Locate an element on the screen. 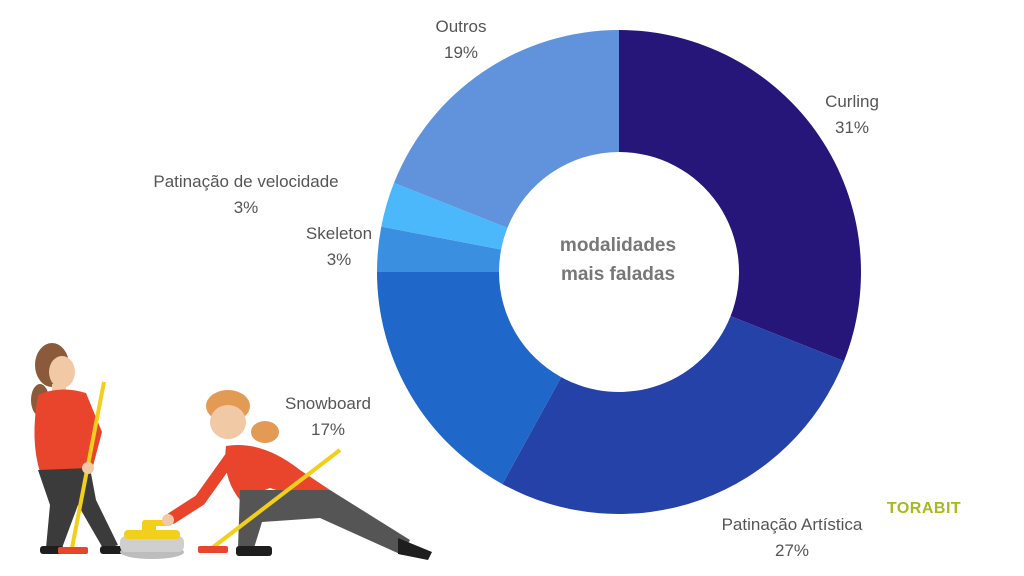 This screenshot has height=576, width=1024. donut-slice-patinacao-de-velocidade is located at coordinates (444, 216).